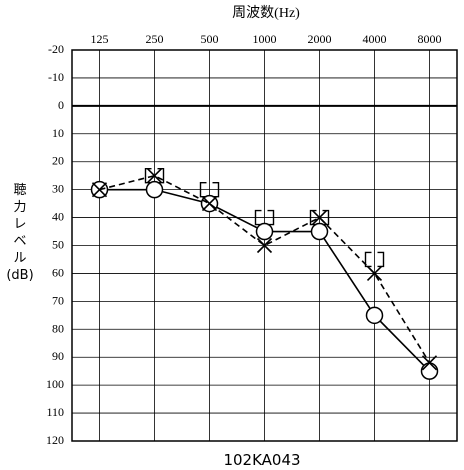 This screenshot has width=464, height=470. Describe the element at coordinates (19, 207) in the screenshot. I see `y-axis-label-line: 力` at that location.